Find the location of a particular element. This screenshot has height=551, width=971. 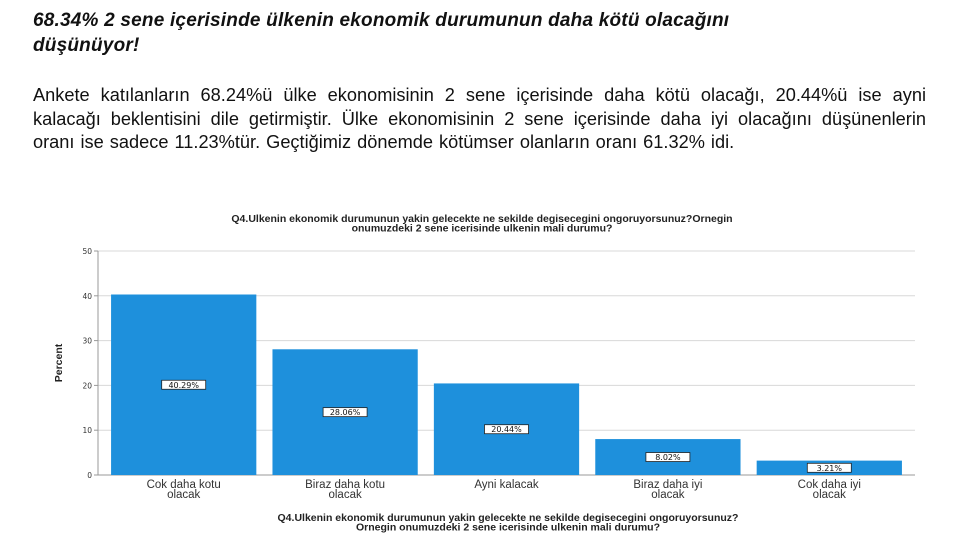

y-tick-label: 10 is located at coordinates (87, 430).